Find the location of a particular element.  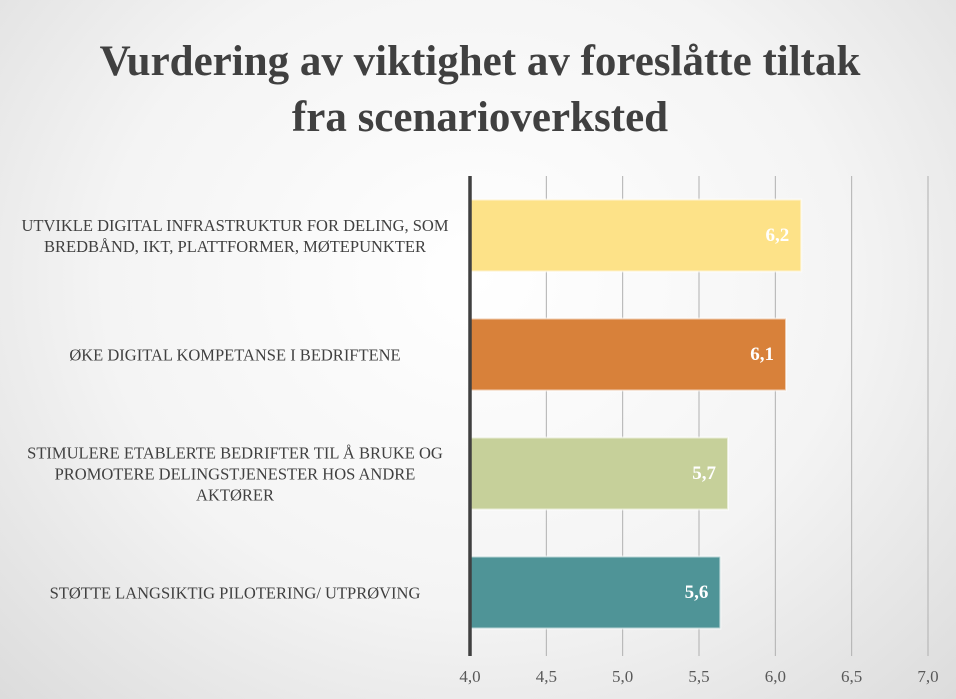

x-tick-label: 5,5 is located at coordinates (698, 676).